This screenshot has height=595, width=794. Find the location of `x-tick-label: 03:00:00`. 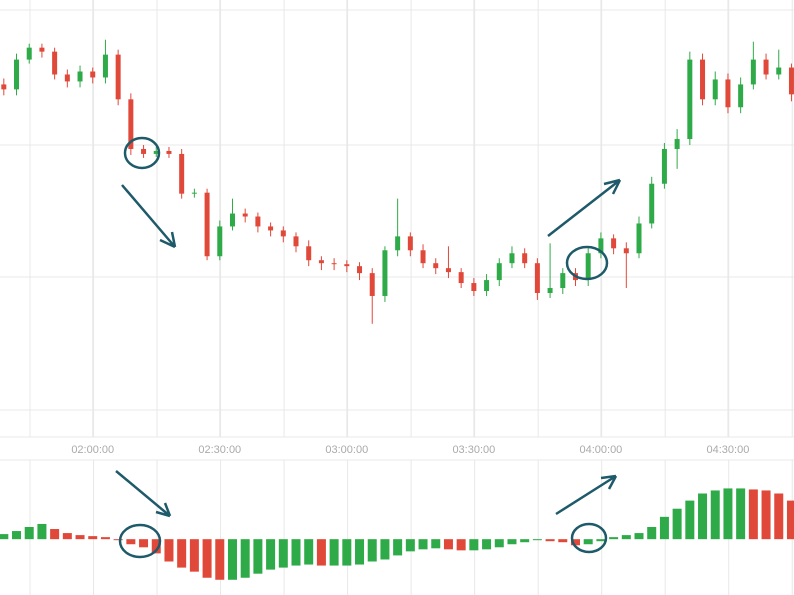

x-tick-label: 03:00:00 is located at coordinates (346, 450).